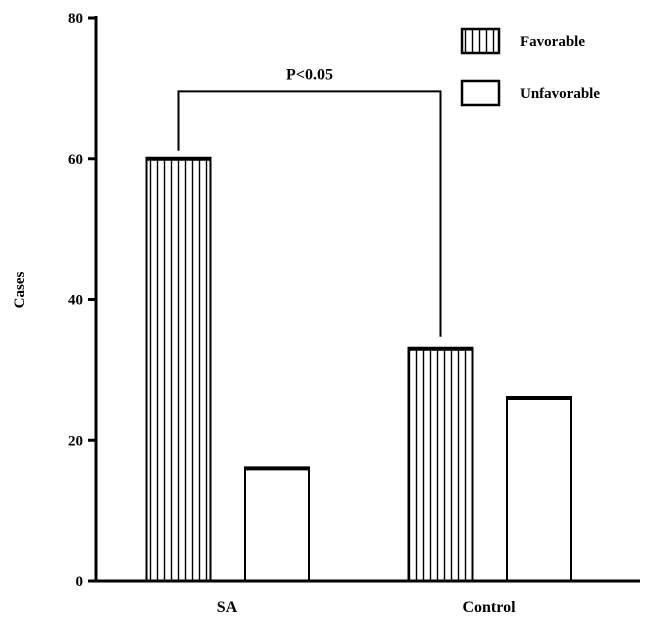  What do you see at coordinates (75, 441) in the screenshot?
I see `y-tick-label: 20` at bounding box center [75, 441].